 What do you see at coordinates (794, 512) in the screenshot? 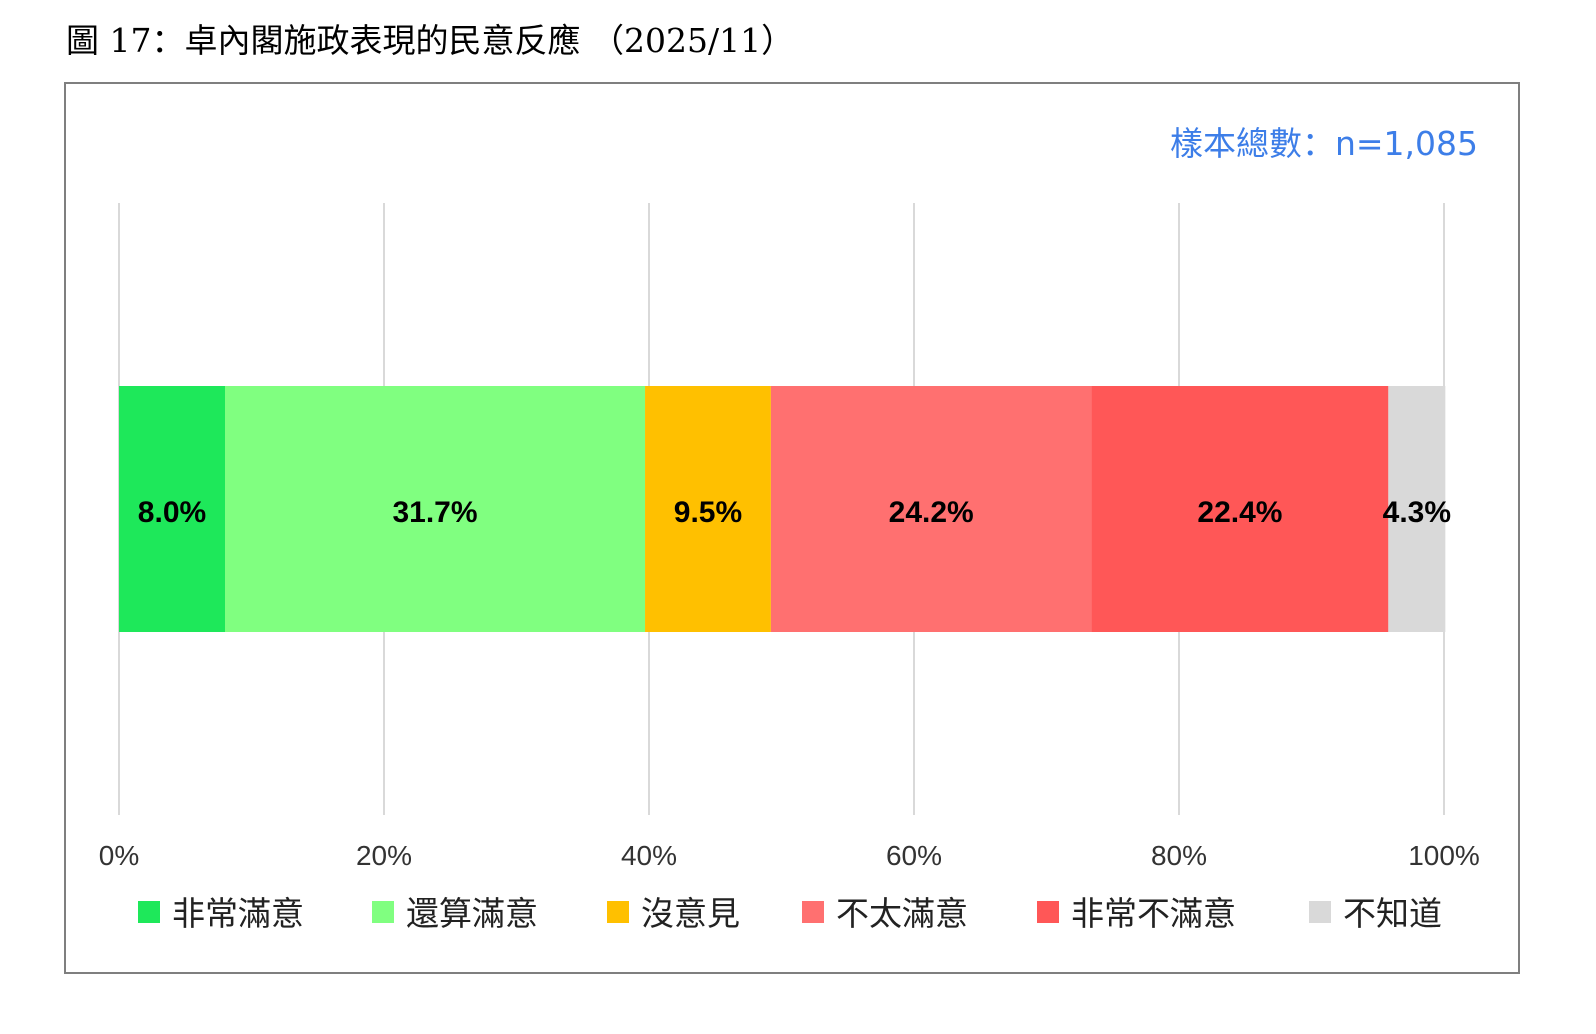
I see `data-labels: 8.0% 31.7% 9.5% 24.2% 22.4% 4.3%` at bounding box center [794, 512].